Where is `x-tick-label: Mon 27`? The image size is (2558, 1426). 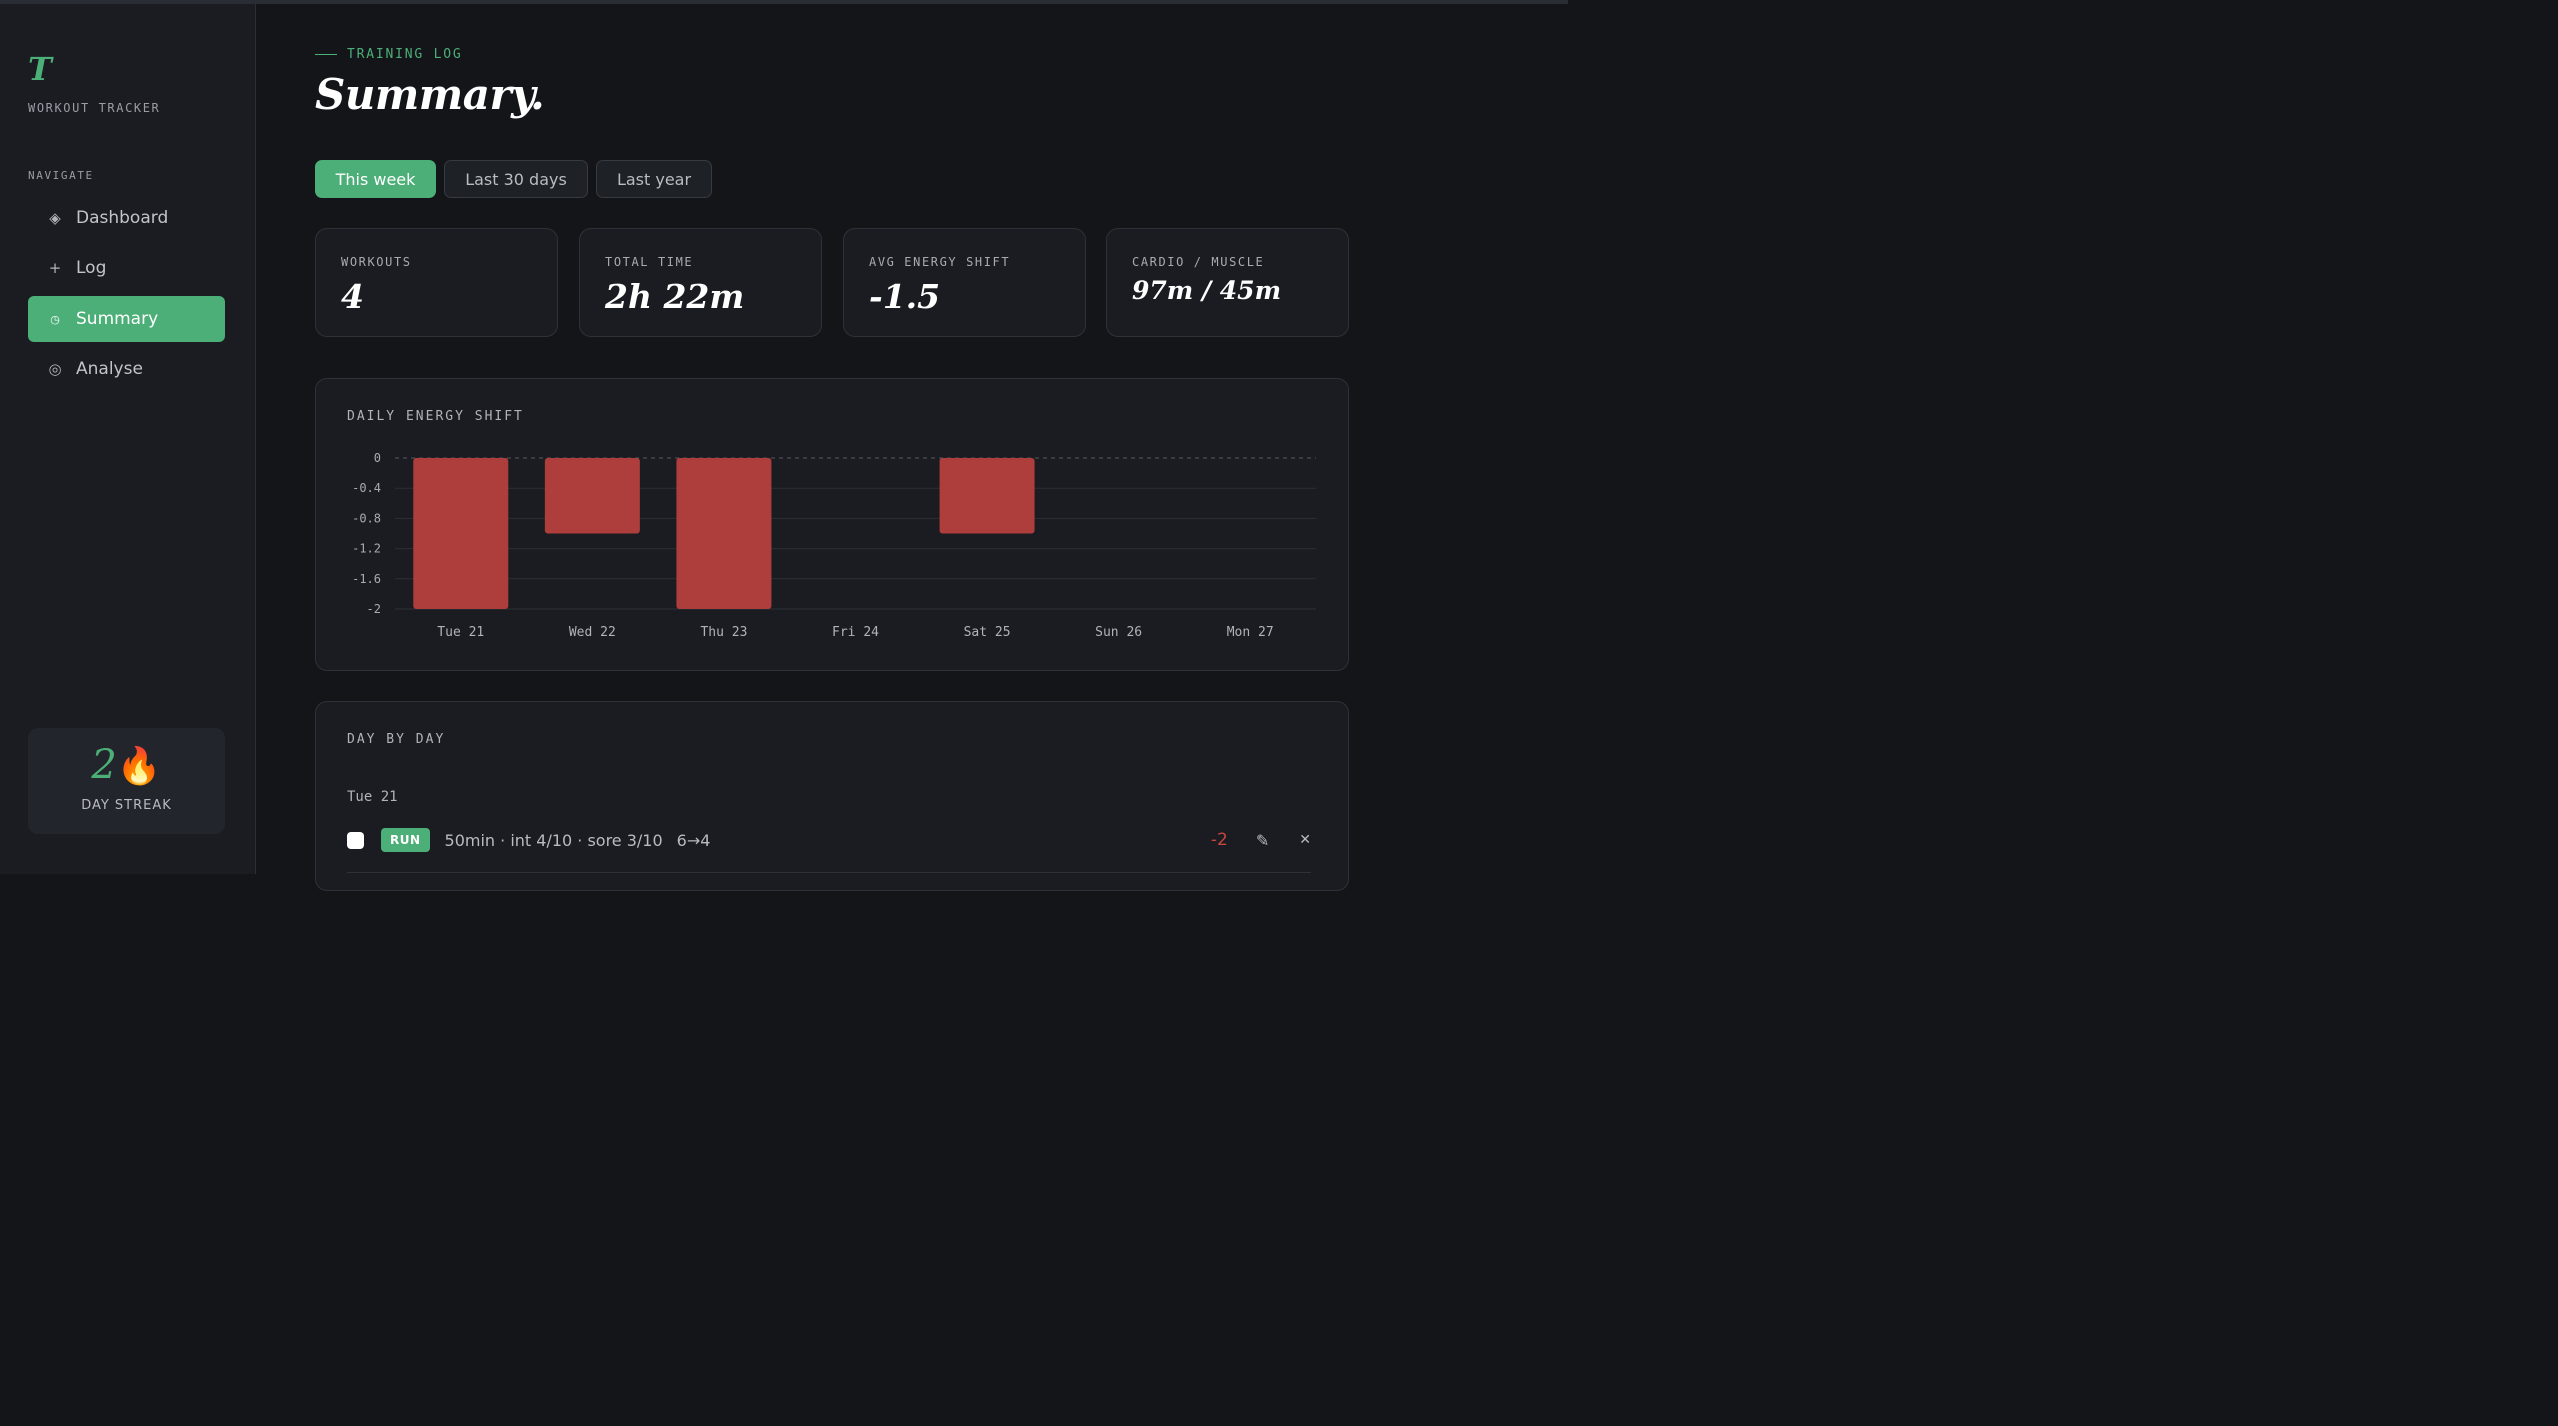
x-tick-label: Mon 27 is located at coordinates (1250, 632).